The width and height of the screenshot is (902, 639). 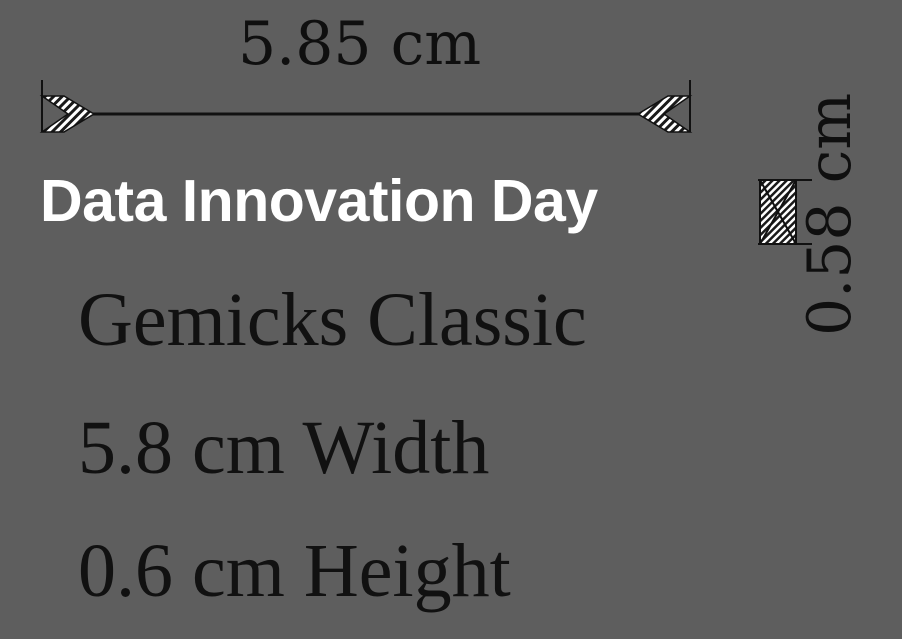 What do you see at coordinates (67, 114) in the screenshot?
I see `left-arrowhead-icon` at bounding box center [67, 114].